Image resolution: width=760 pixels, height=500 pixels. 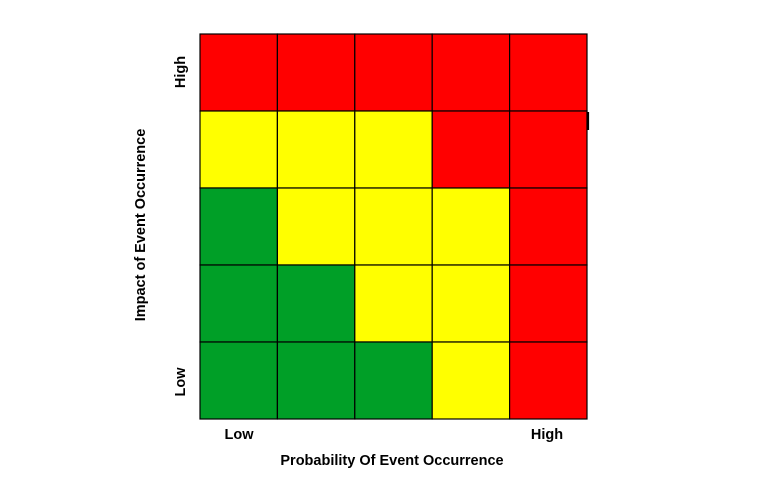 What do you see at coordinates (471, 72) in the screenshot?
I see `risk-cell-r1-c4-red` at bounding box center [471, 72].